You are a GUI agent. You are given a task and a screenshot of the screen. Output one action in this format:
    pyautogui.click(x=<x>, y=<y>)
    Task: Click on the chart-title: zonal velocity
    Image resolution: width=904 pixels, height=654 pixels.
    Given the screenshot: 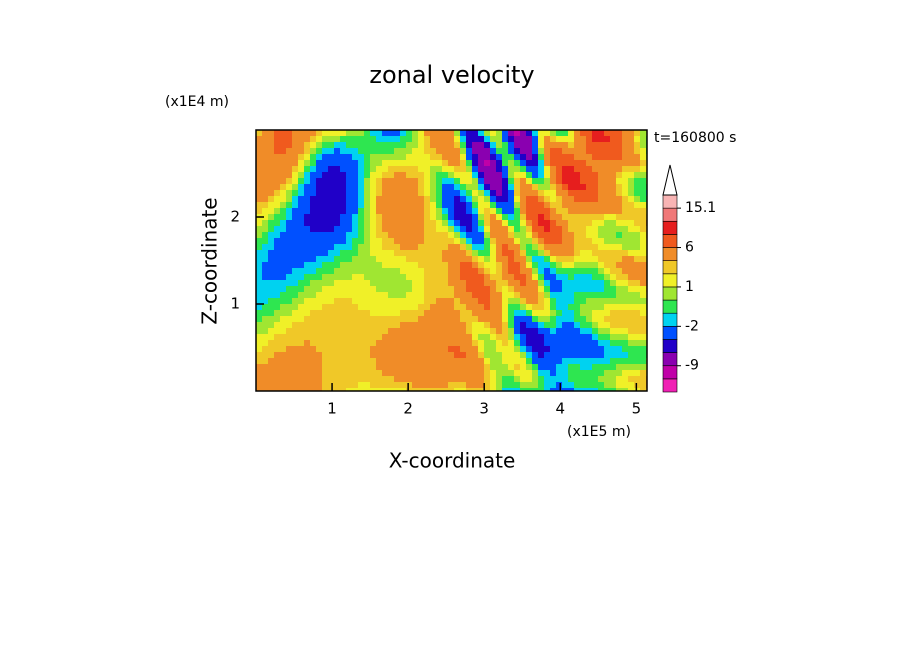 What is the action you would take?
    pyautogui.click(x=451, y=75)
    